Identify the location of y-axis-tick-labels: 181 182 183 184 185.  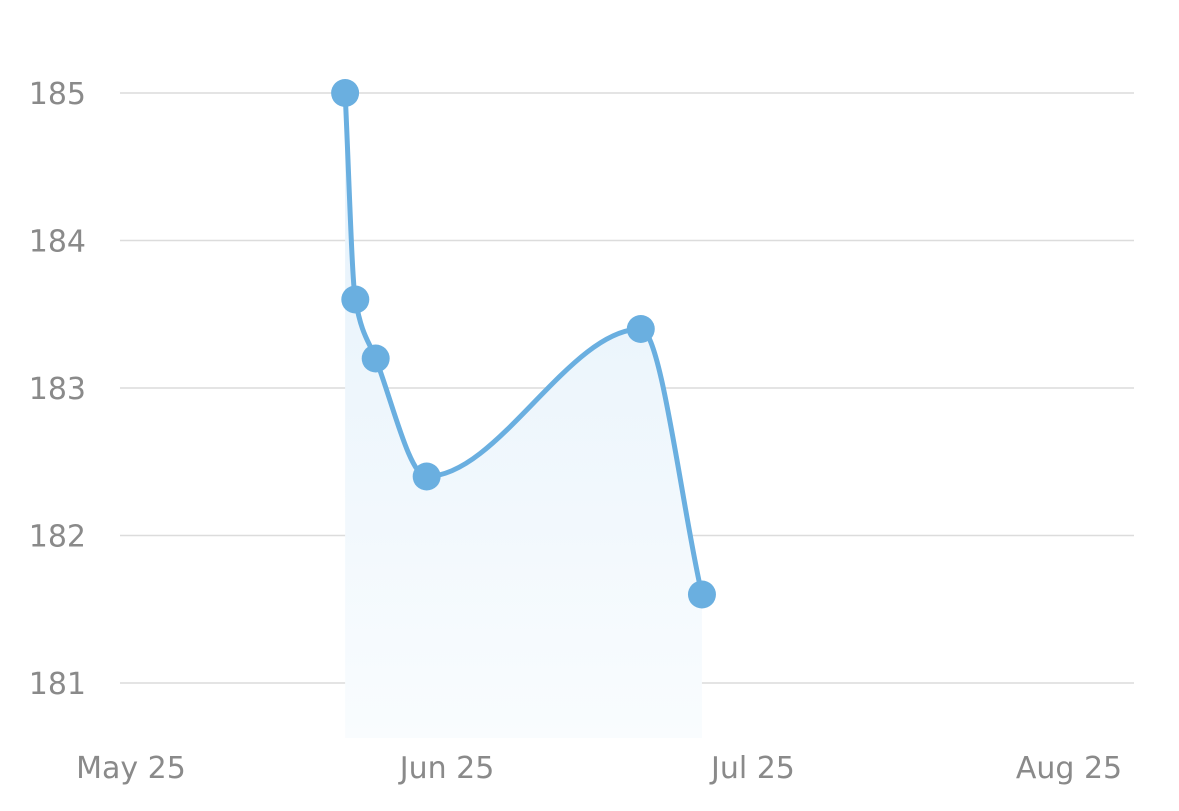
(57, 389).